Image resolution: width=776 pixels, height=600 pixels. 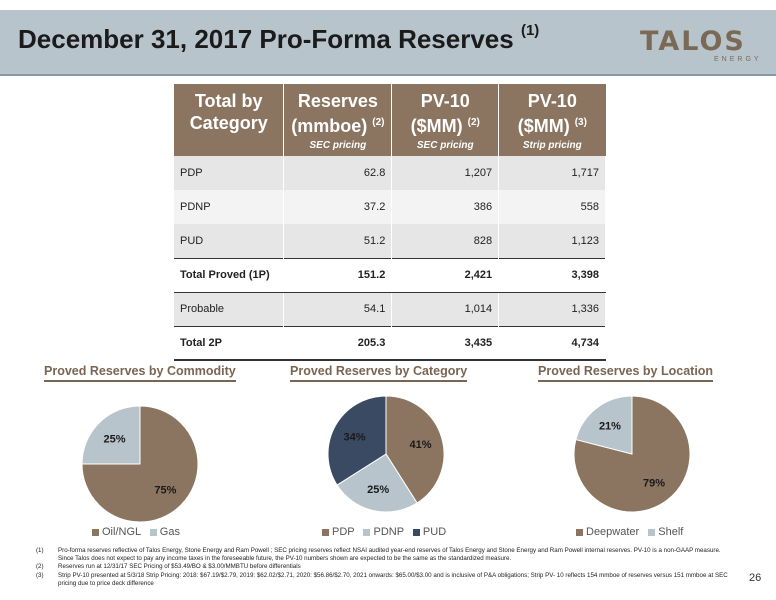 What do you see at coordinates (229, 173) in the screenshot?
I see `row-label: PDP` at bounding box center [229, 173].